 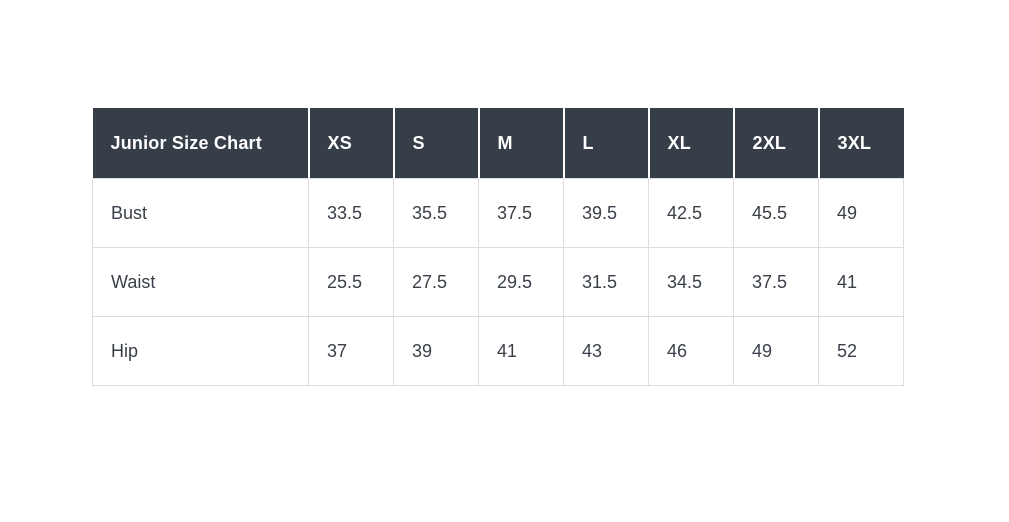 I want to click on row-label: Hip, so click(x=200, y=351).